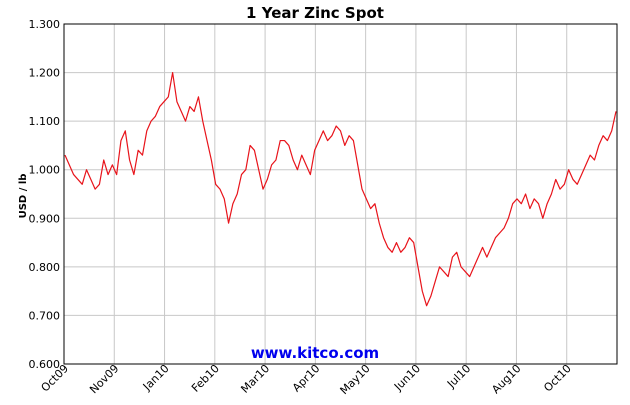 The height and width of the screenshot is (405, 630). What do you see at coordinates (557, 378) in the screenshot?
I see `x-tick-label: Oct10` at bounding box center [557, 378].